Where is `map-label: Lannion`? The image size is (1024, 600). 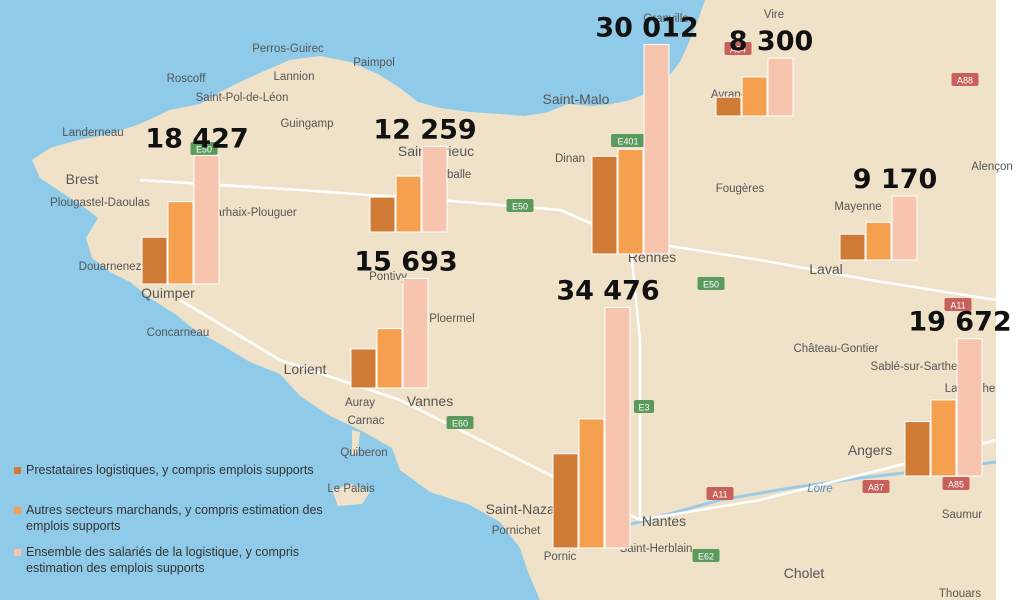
map-label: Lannion is located at coordinates (294, 77).